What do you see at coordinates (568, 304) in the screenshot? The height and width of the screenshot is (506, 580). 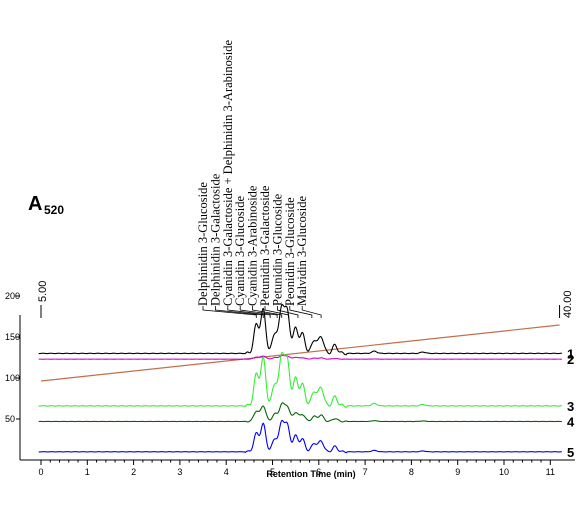 I see `gradient-end-label: 40.00` at bounding box center [568, 304].